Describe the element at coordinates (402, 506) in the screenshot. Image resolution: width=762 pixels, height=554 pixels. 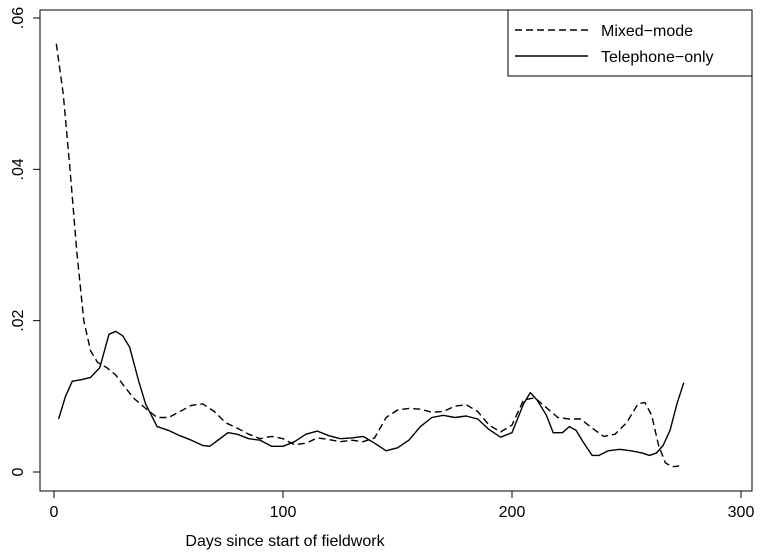
I see `x-axis: 0 100 200 300` at that location.